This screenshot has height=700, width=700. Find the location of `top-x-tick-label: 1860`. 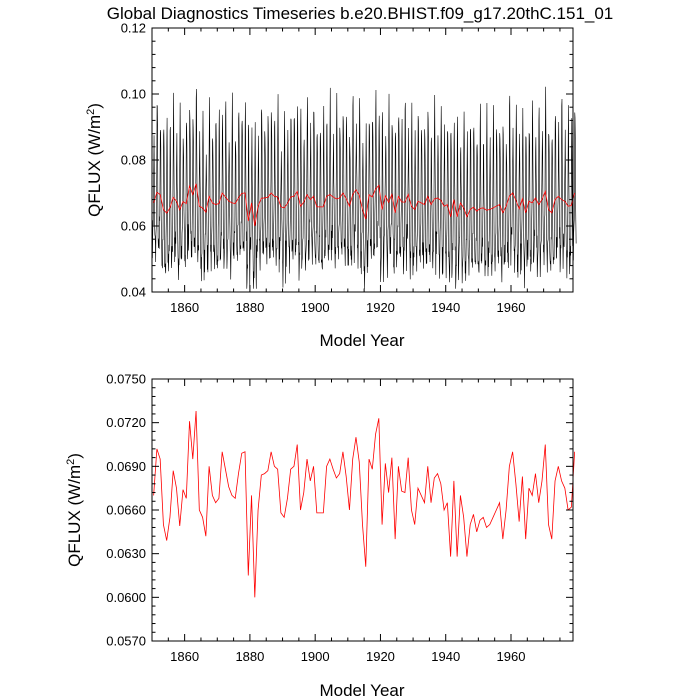

top-x-tick-label: 1860 is located at coordinates (184, 307).